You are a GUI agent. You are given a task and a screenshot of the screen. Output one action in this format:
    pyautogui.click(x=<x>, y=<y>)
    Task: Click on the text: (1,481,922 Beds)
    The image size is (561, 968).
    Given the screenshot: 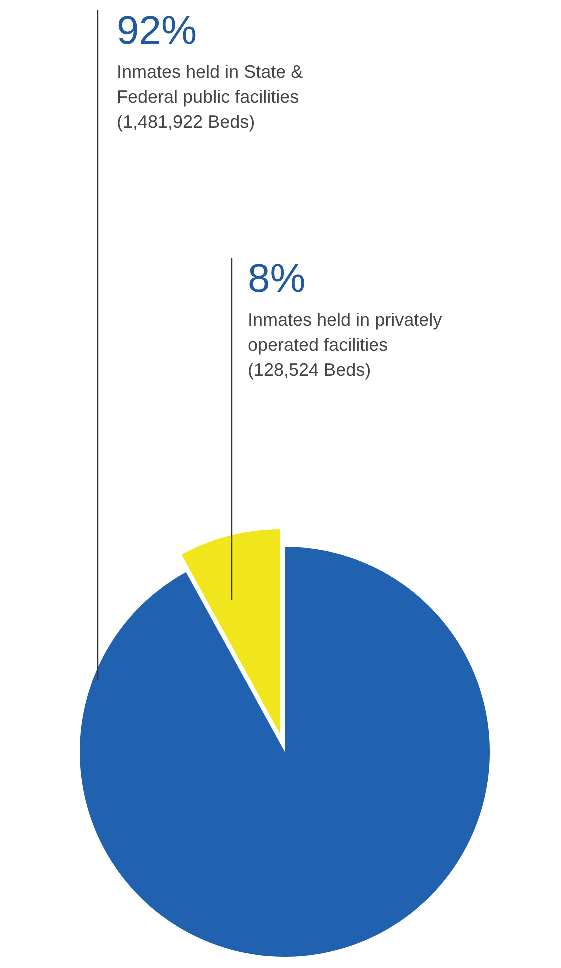 What is the action you would take?
    pyautogui.click(x=186, y=122)
    